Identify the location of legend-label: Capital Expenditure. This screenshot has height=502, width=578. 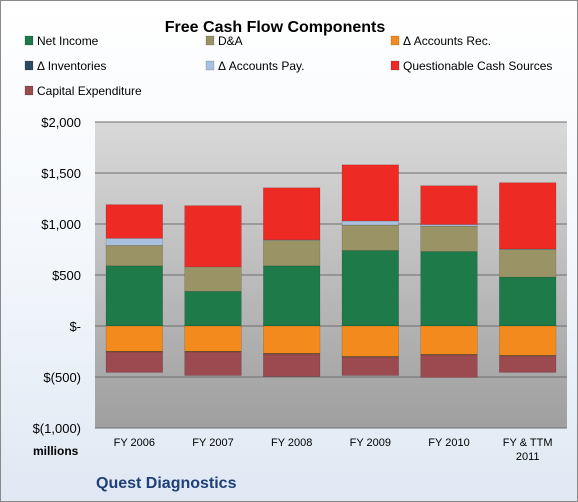
(89, 91).